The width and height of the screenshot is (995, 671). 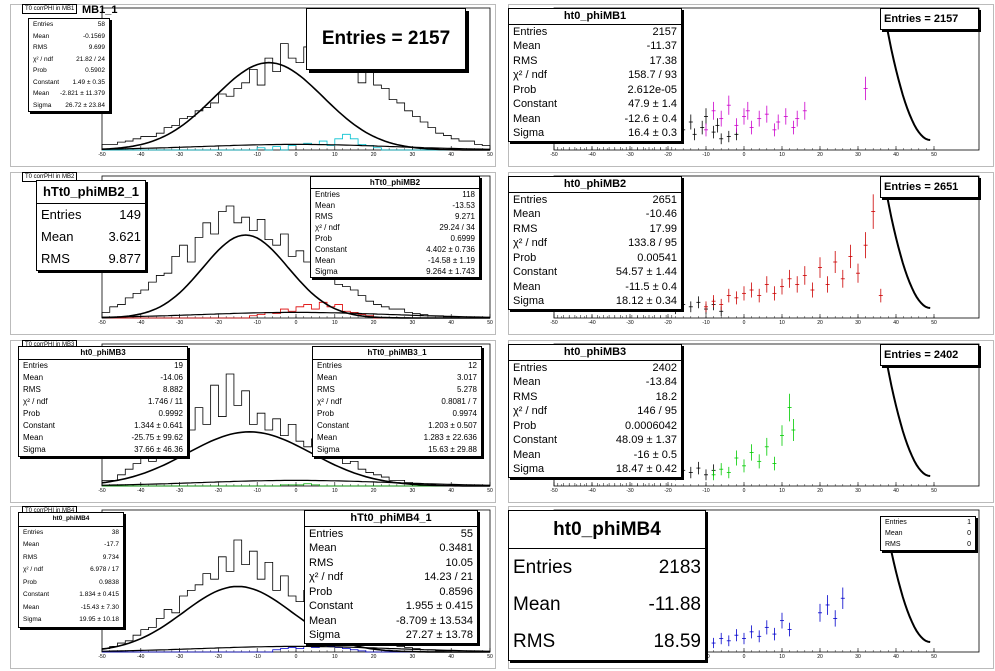 I want to click on stats-row: Sigma 19.95 ± 10.18, so click(x=71, y=620).